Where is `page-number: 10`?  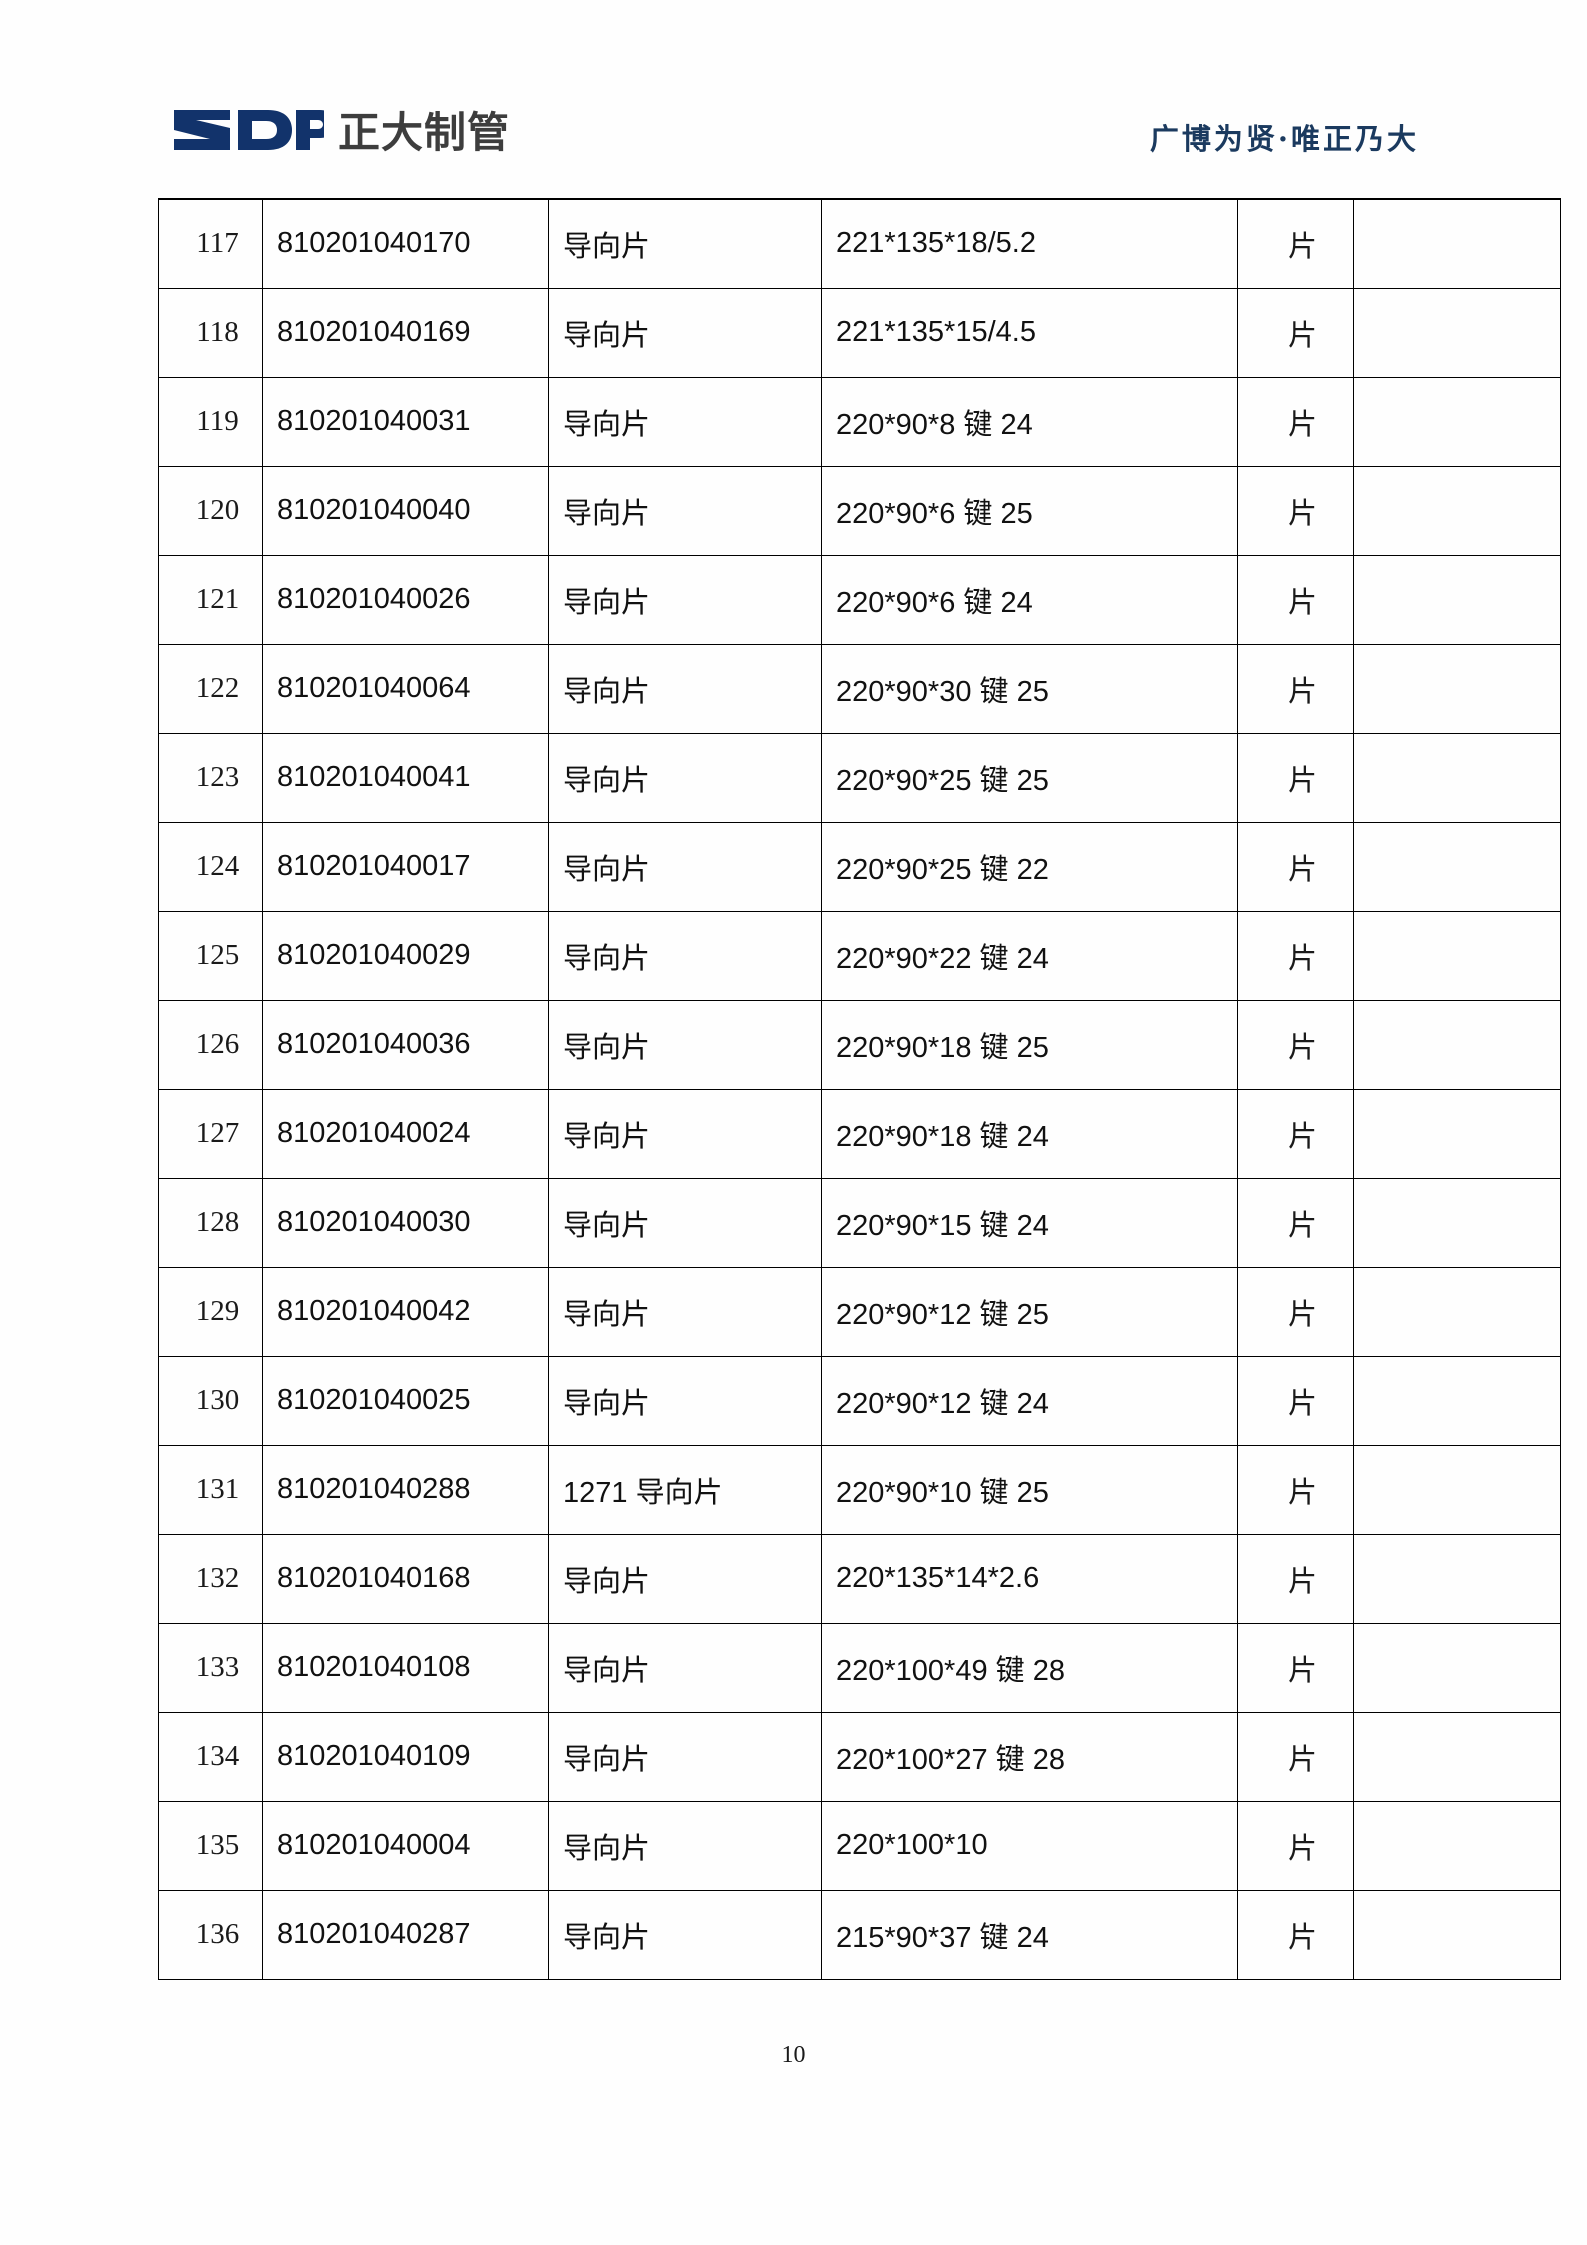 page-number: 10 is located at coordinates (793, 2055).